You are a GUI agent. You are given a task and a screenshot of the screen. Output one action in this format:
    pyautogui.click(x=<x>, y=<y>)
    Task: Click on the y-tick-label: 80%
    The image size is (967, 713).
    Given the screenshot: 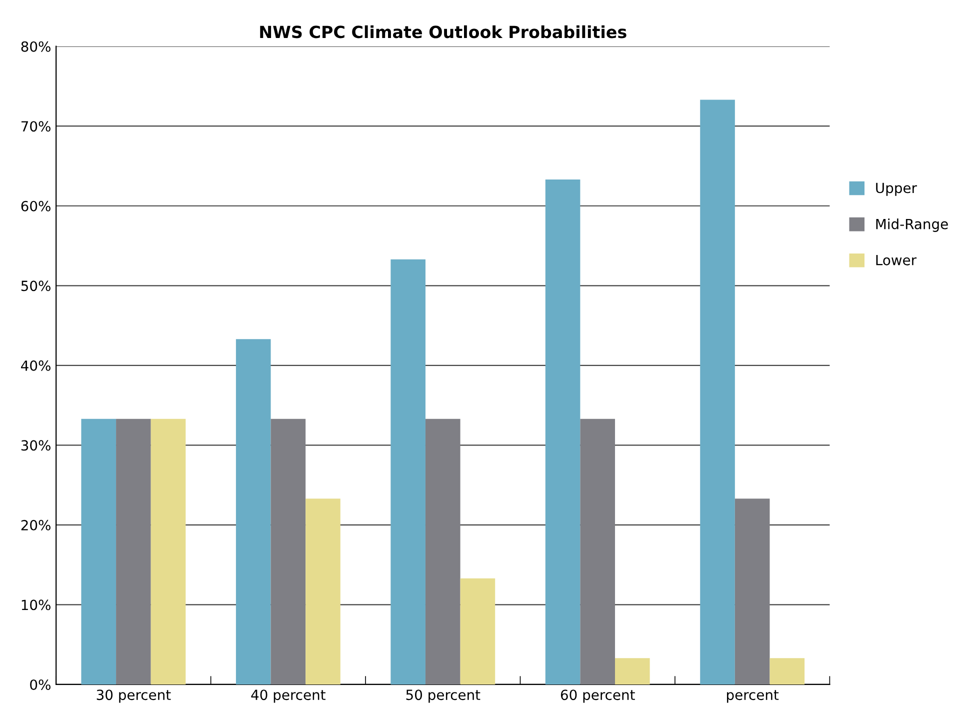 What is the action you would take?
    pyautogui.click(x=35, y=46)
    